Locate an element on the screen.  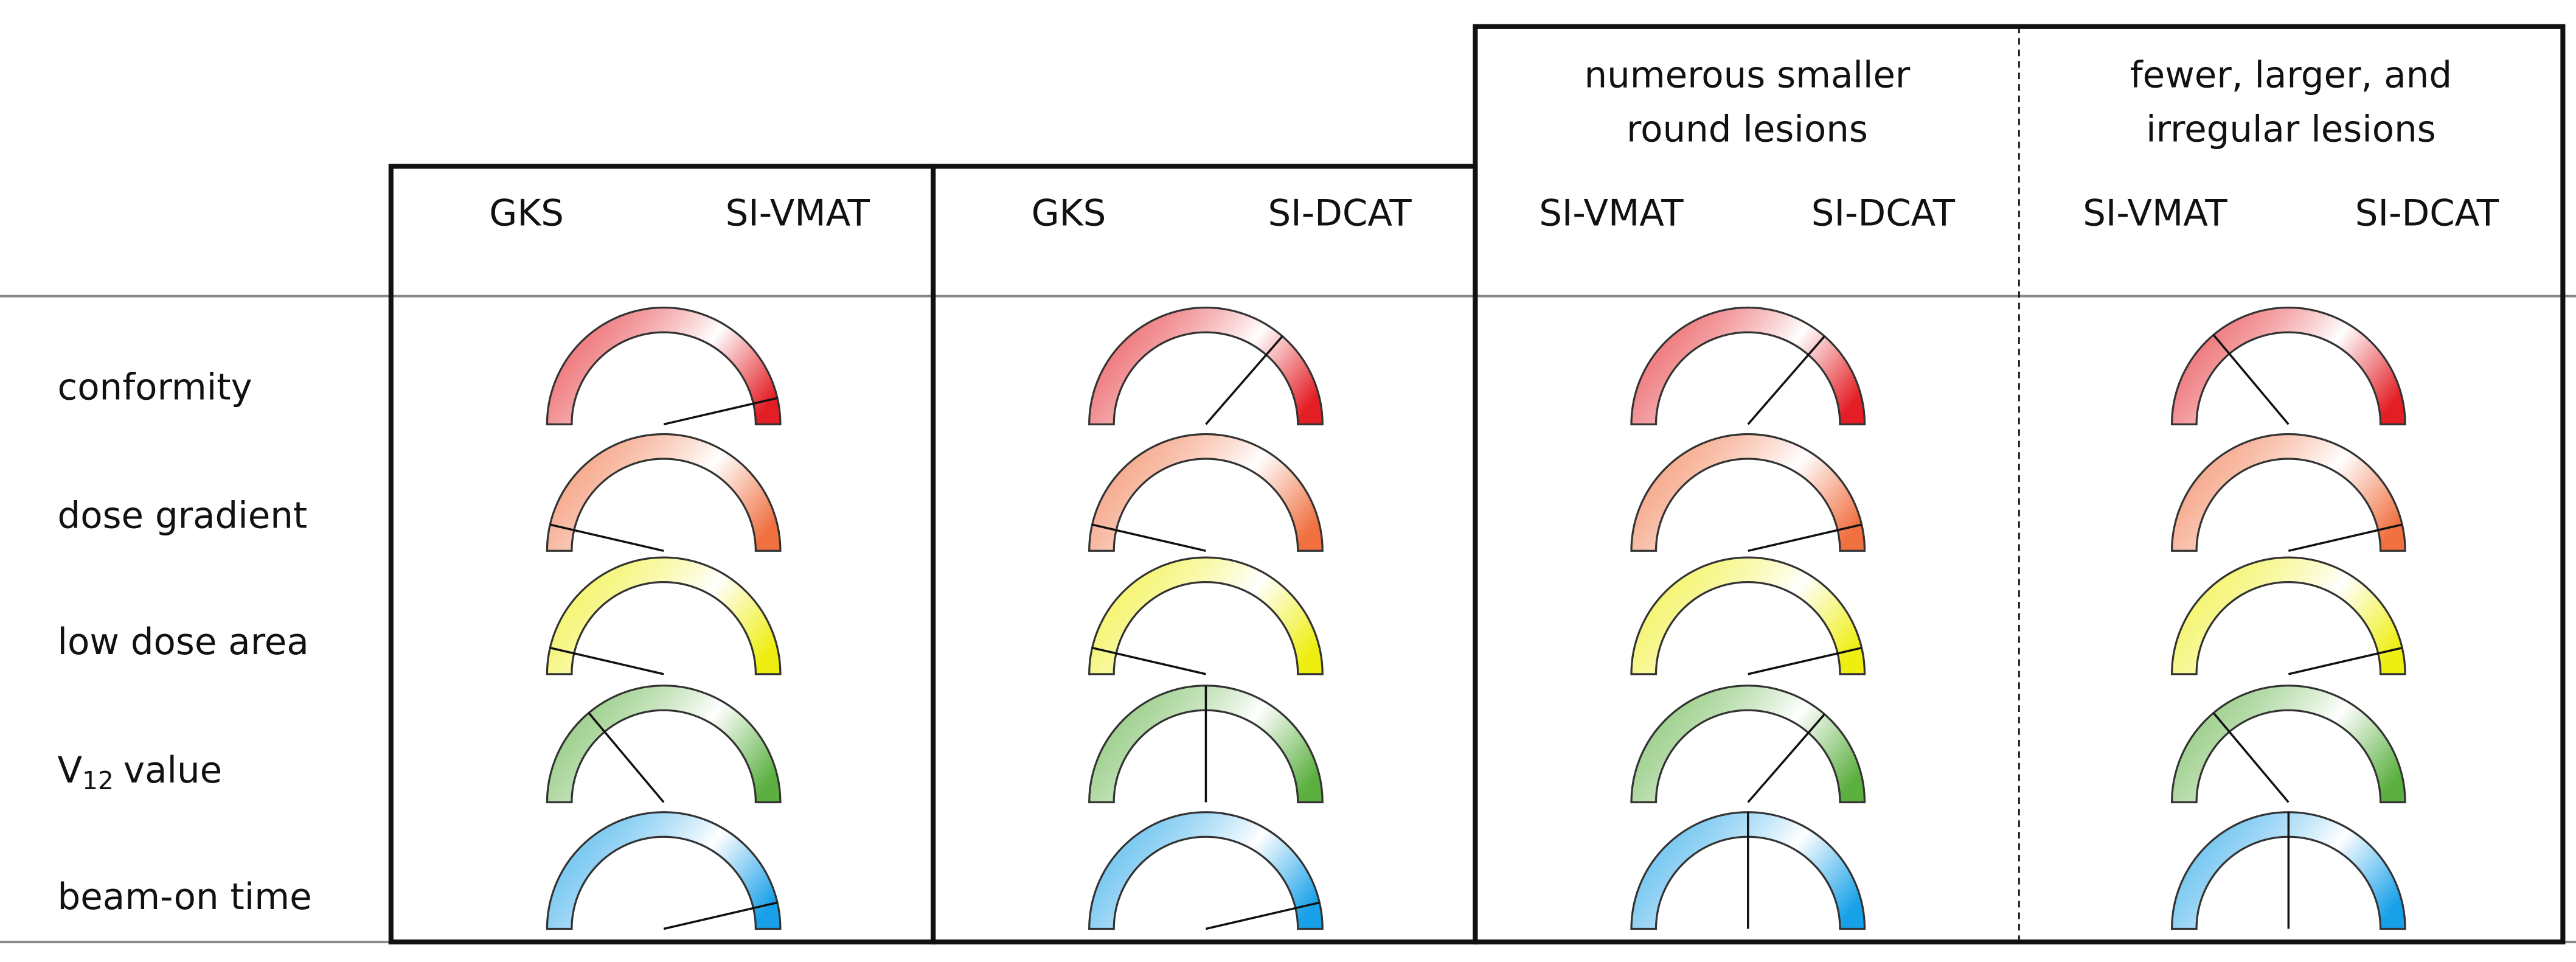
row-label-text: dose gradient is located at coordinates (183, 516).